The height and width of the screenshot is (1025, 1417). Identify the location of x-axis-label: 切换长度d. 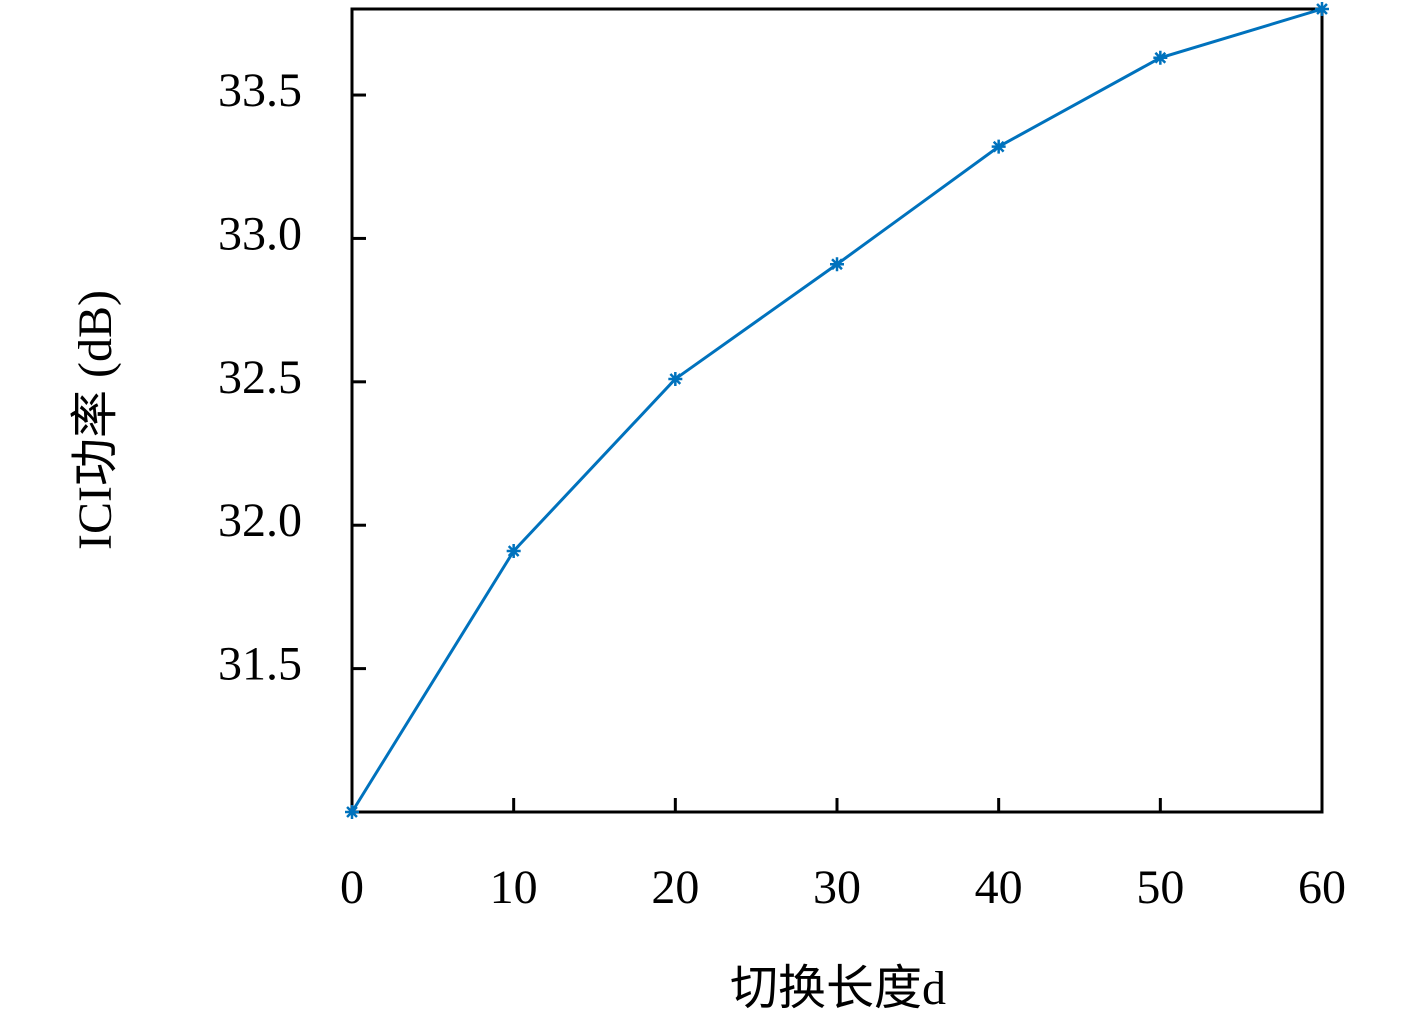
(838, 988).